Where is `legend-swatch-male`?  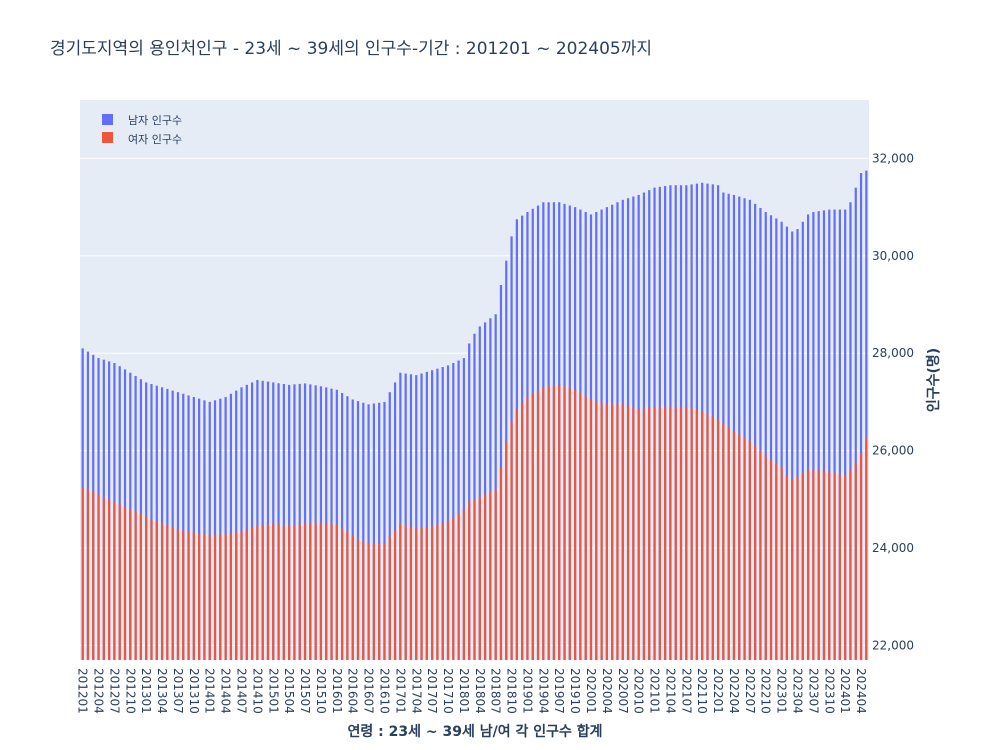
legend-swatch-male is located at coordinates (107, 119).